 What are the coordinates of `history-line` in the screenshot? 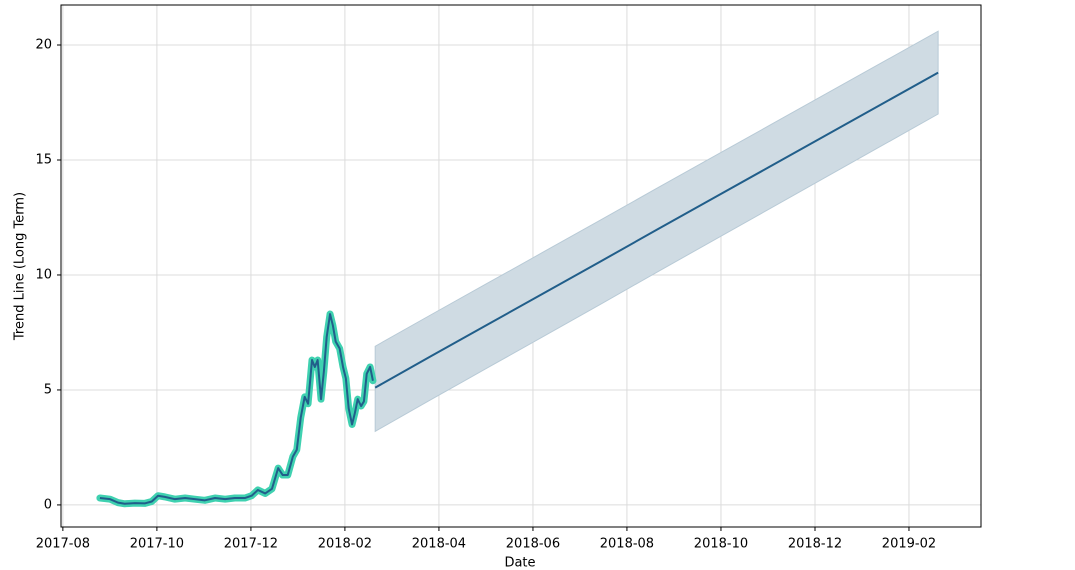 It's located at (236, 409).